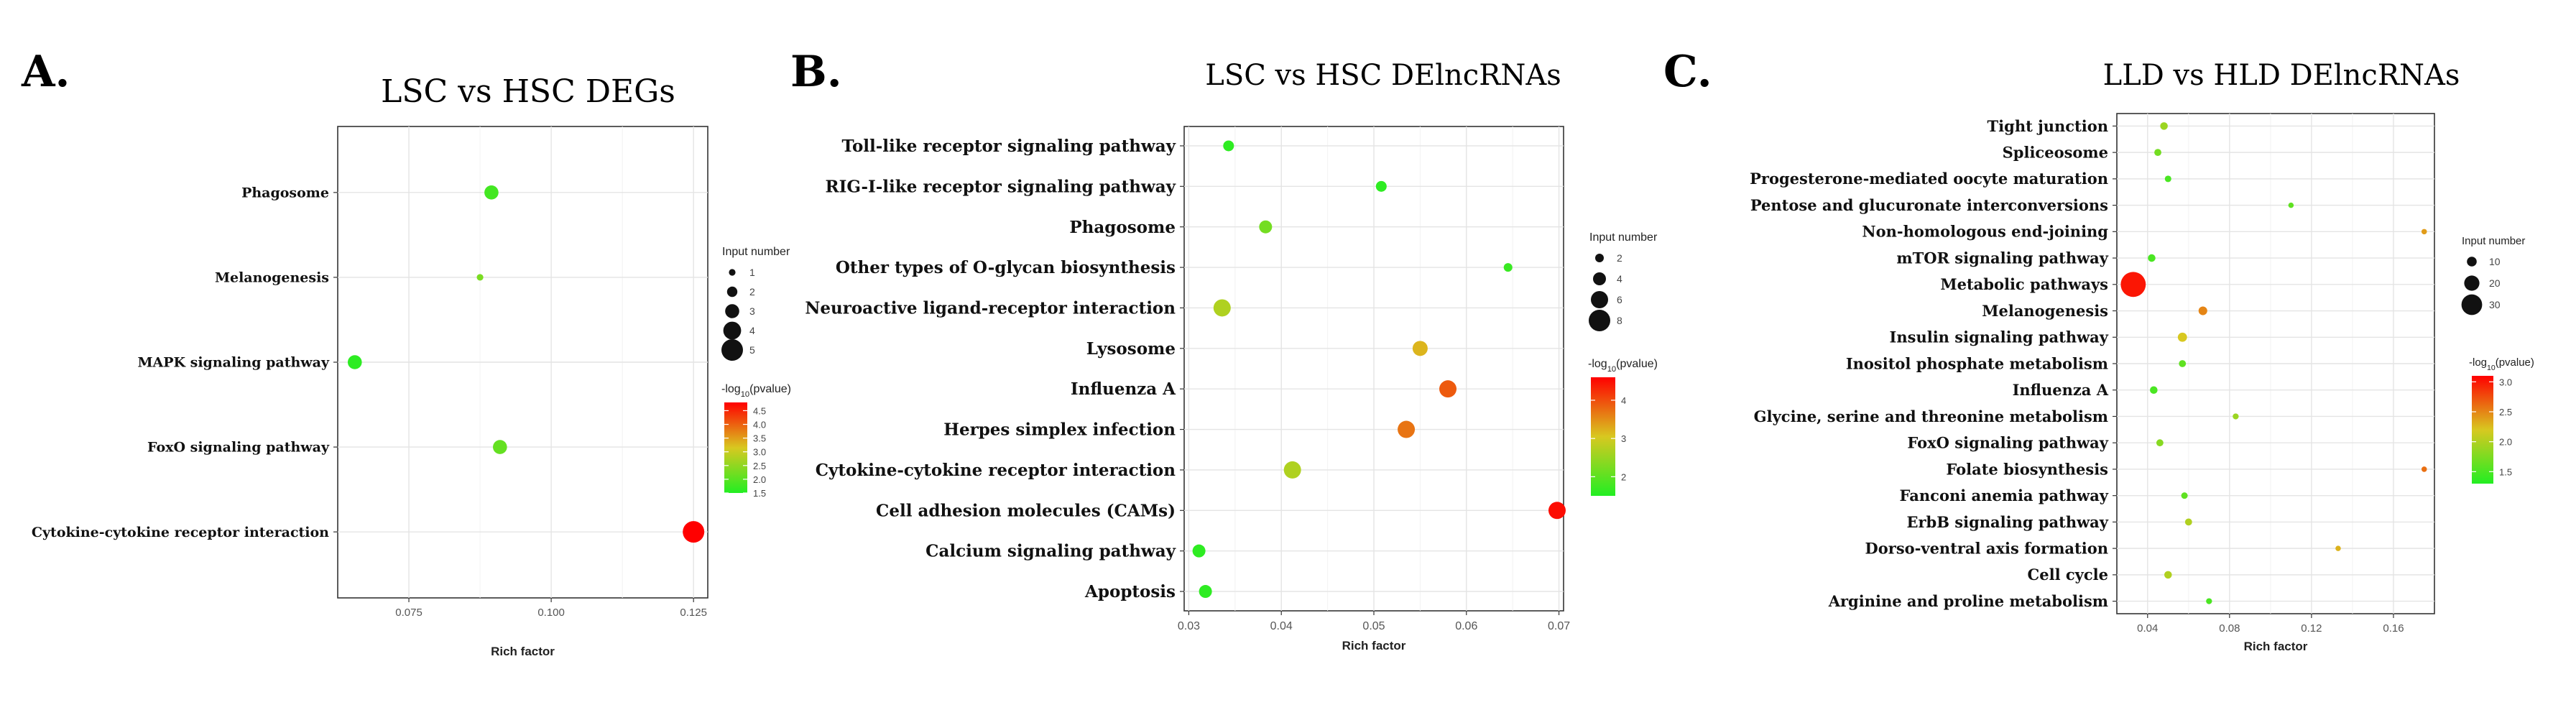 This screenshot has height=710, width=2576. I want to click on color-legend-title: -log10(pvalue), so click(1623, 366).